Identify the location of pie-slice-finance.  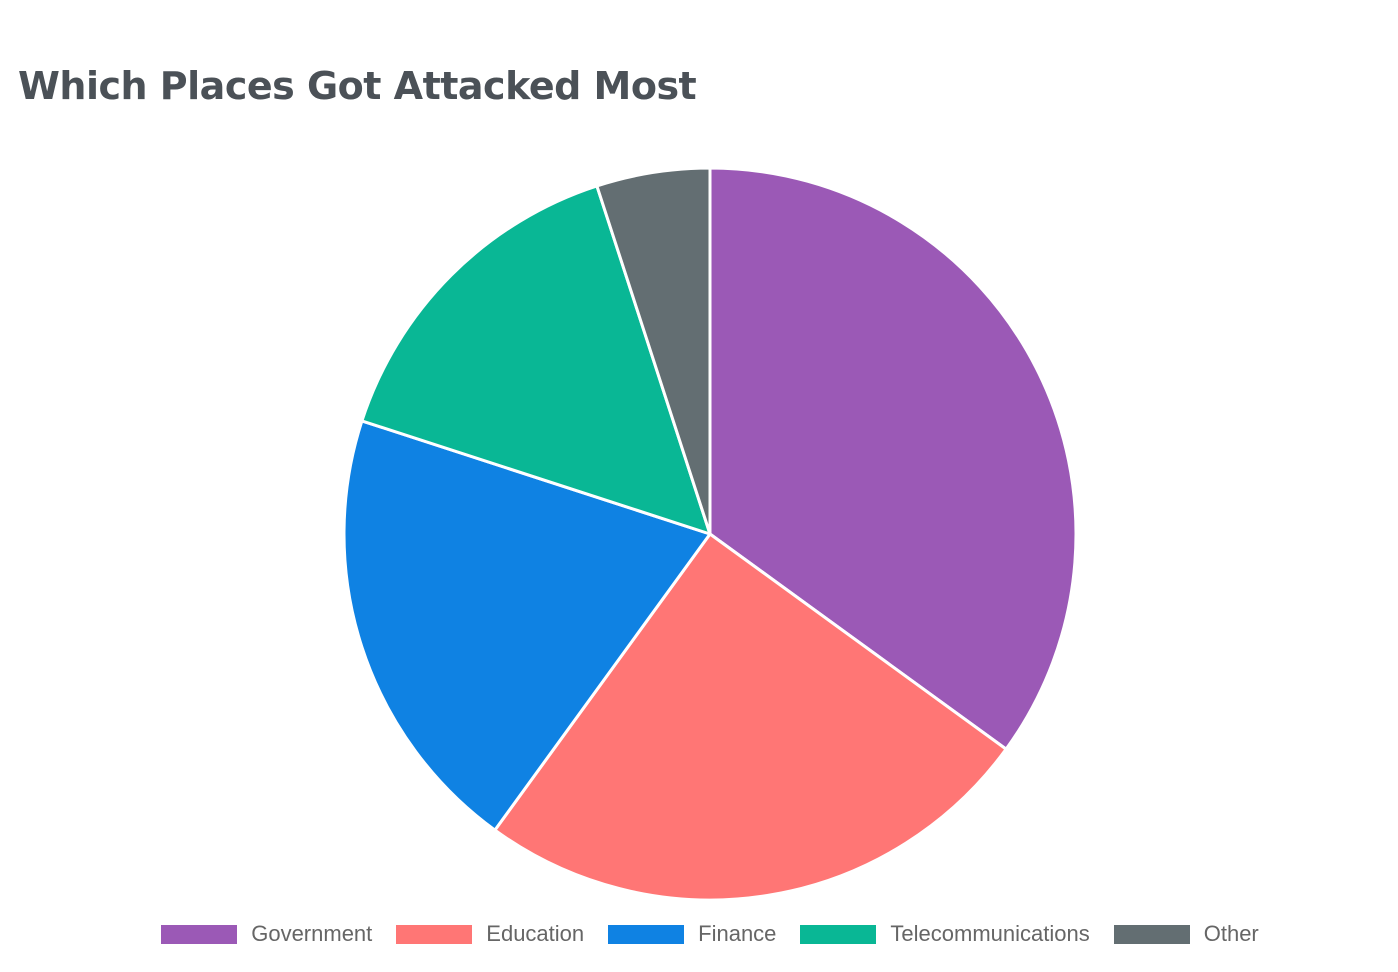
(527, 625).